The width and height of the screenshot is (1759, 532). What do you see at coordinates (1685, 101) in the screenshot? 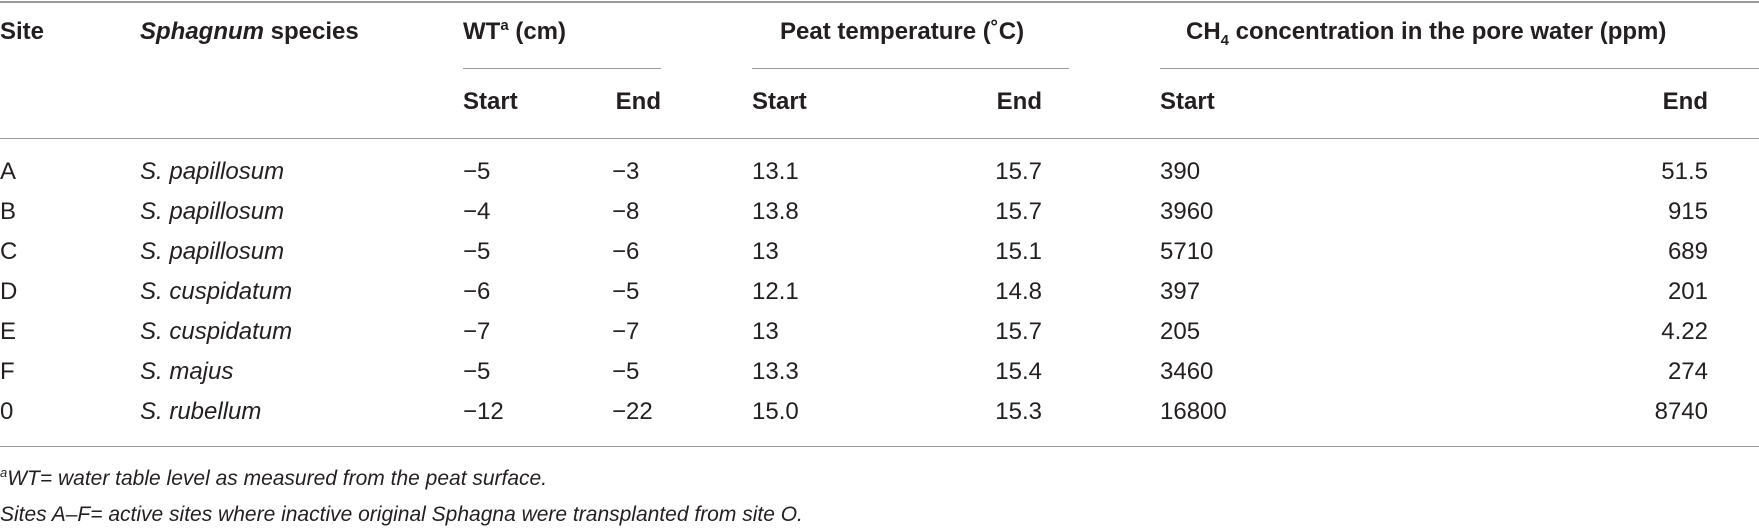
I see `header-ch4-end: End` at bounding box center [1685, 101].